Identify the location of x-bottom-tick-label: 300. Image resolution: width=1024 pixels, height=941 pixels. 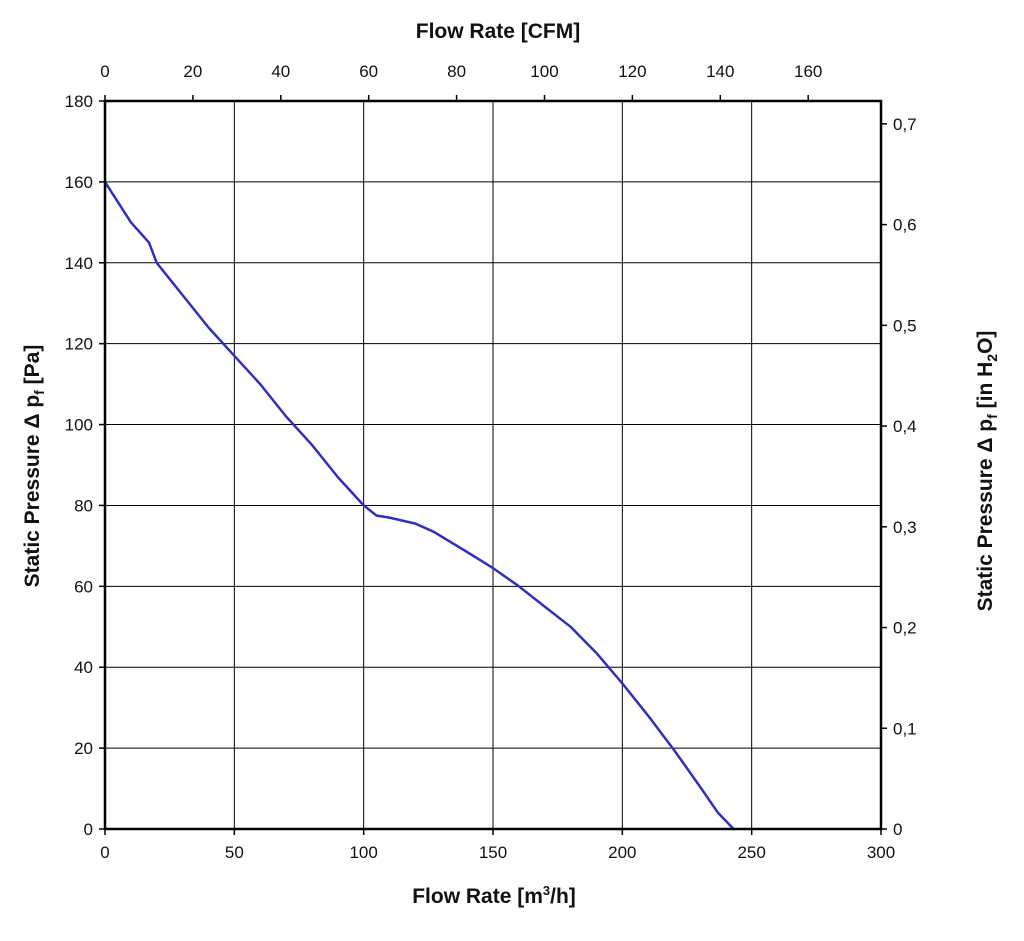
(881, 852).